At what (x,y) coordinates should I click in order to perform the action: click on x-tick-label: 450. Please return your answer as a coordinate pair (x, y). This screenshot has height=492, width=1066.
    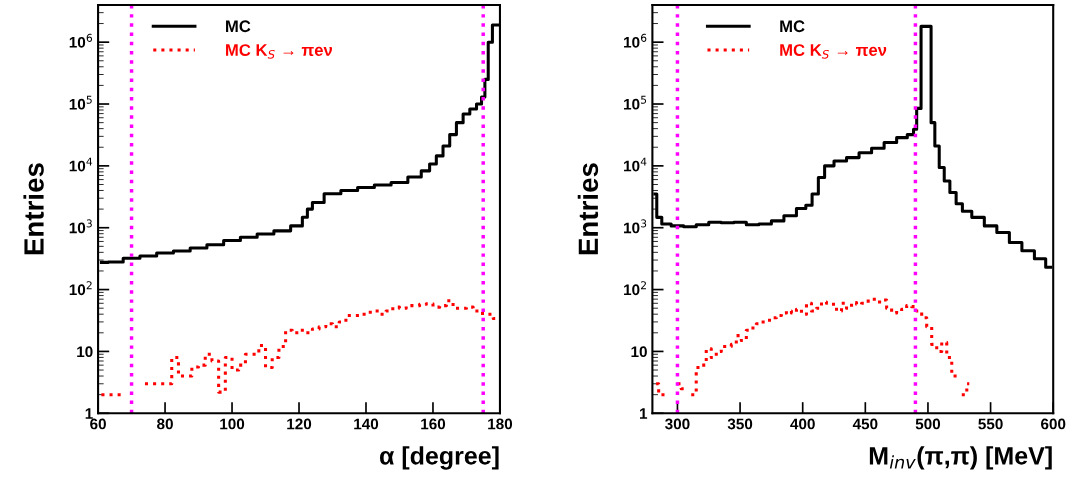
    Looking at the image, I should click on (865, 424).